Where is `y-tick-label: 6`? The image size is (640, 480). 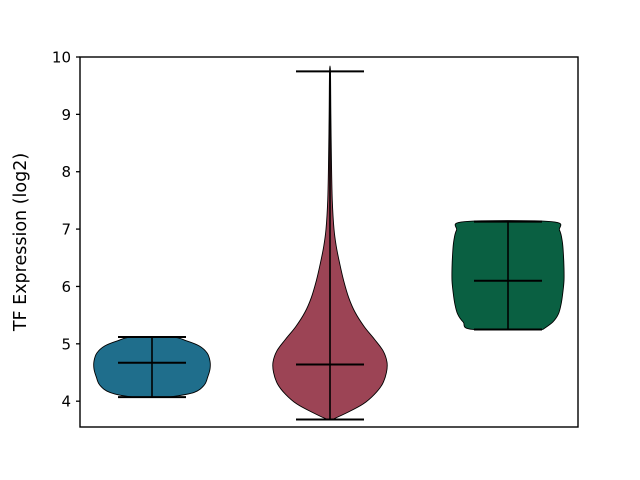
y-tick-label: 6 is located at coordinates (66, 287).